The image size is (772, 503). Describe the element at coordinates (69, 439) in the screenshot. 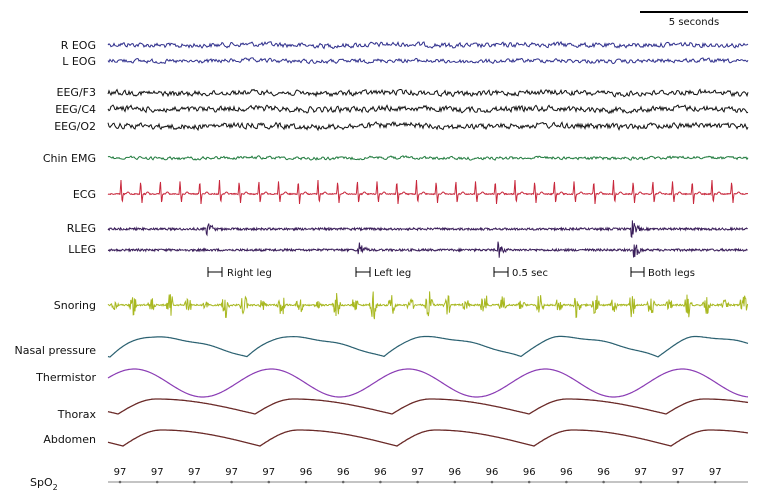

I see `label-abdomen: Abdomen` at that location.